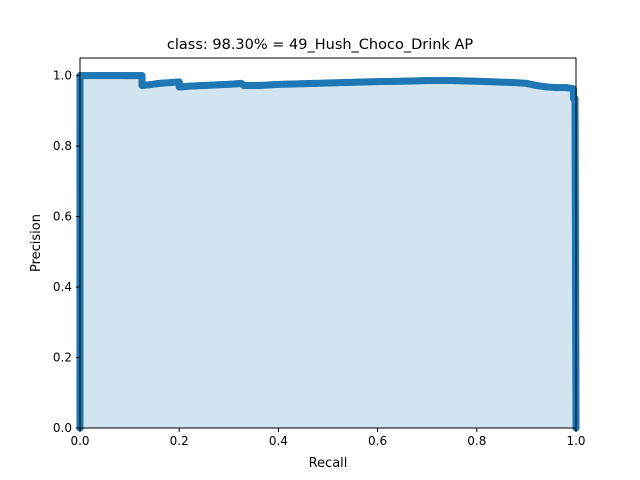  I want to click on x-tick-label: 0.4, so click(278, 441).